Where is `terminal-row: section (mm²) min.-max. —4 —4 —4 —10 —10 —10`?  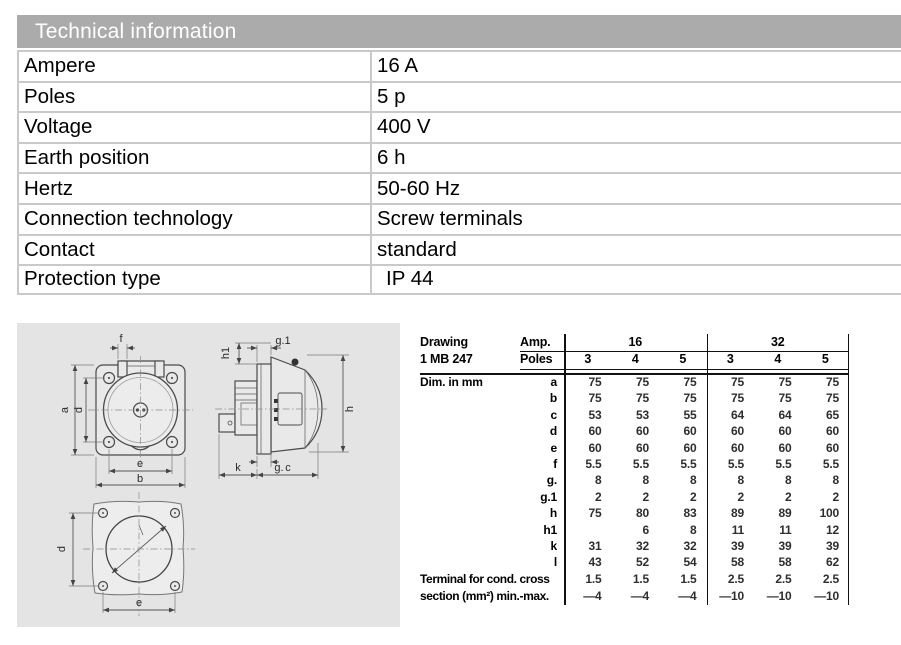
terminal-row: section (mm²) min.-max. —4 —4 —4 —10 —10 —10 is located at coordinates (634, 596).